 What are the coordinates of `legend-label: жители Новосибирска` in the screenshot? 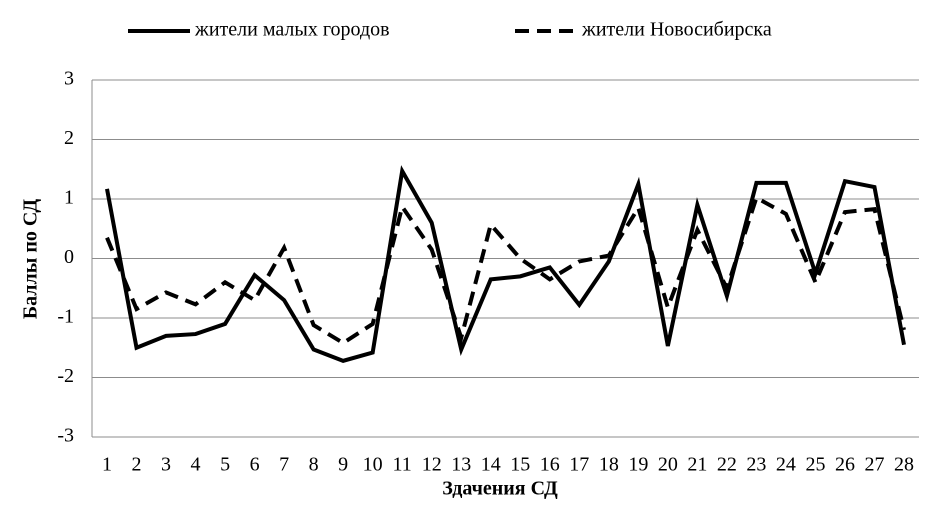 It's located at (676, 30).